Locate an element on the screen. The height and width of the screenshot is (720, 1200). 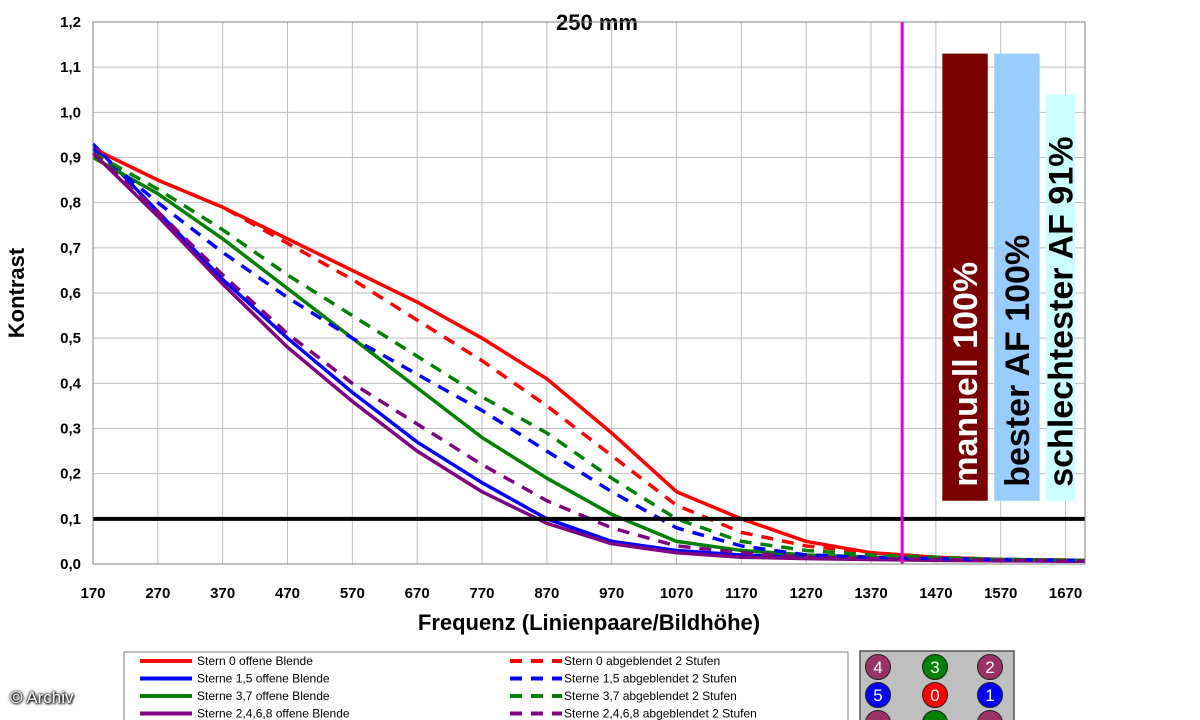
y-tick-label: 0,2 is located at coordinates (70, 474).